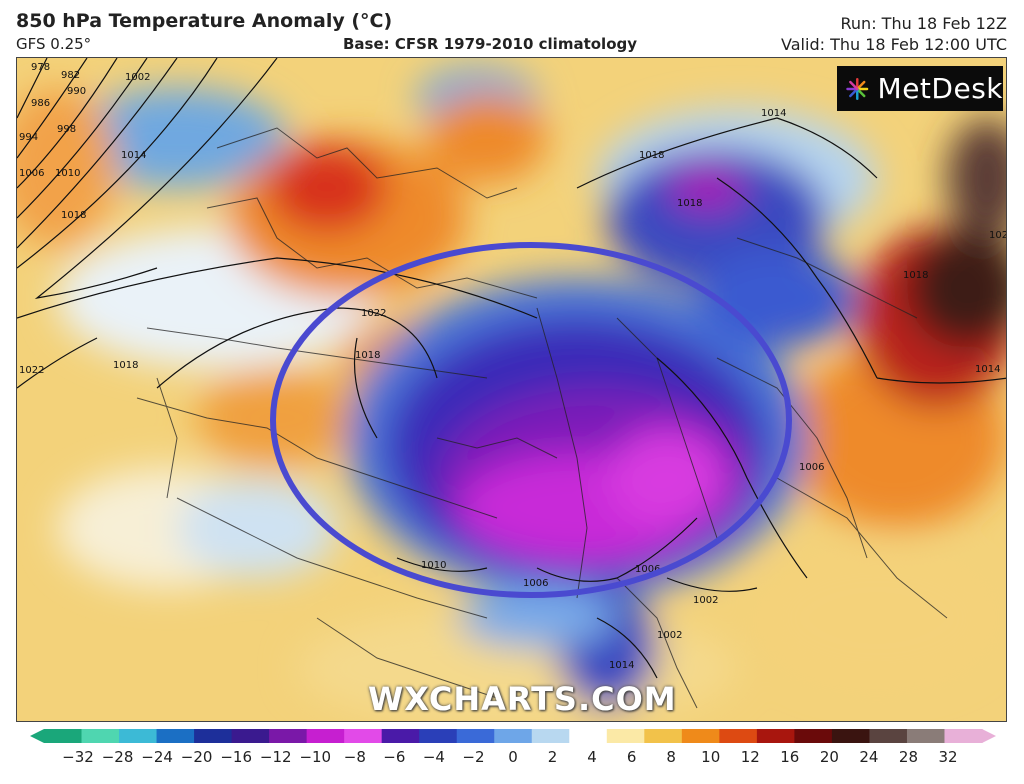 The image size is (1024, 784). I want to click on wxcharts-watermark: WXCHARTS.COM, so click(522, 699).